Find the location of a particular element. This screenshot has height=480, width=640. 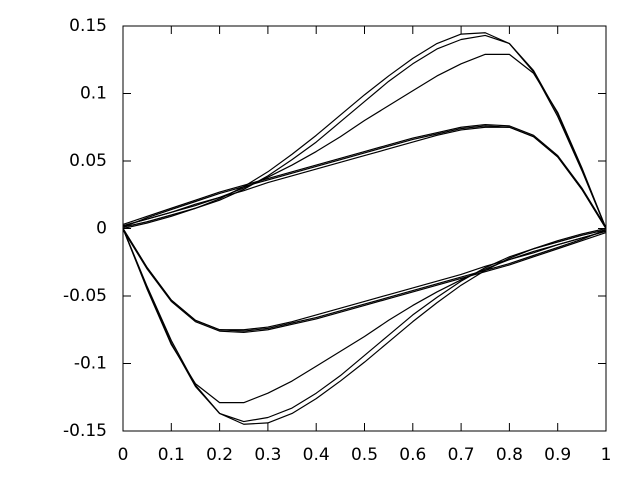

y-tick-label: -0.1 is located at coordinates (90, 364).